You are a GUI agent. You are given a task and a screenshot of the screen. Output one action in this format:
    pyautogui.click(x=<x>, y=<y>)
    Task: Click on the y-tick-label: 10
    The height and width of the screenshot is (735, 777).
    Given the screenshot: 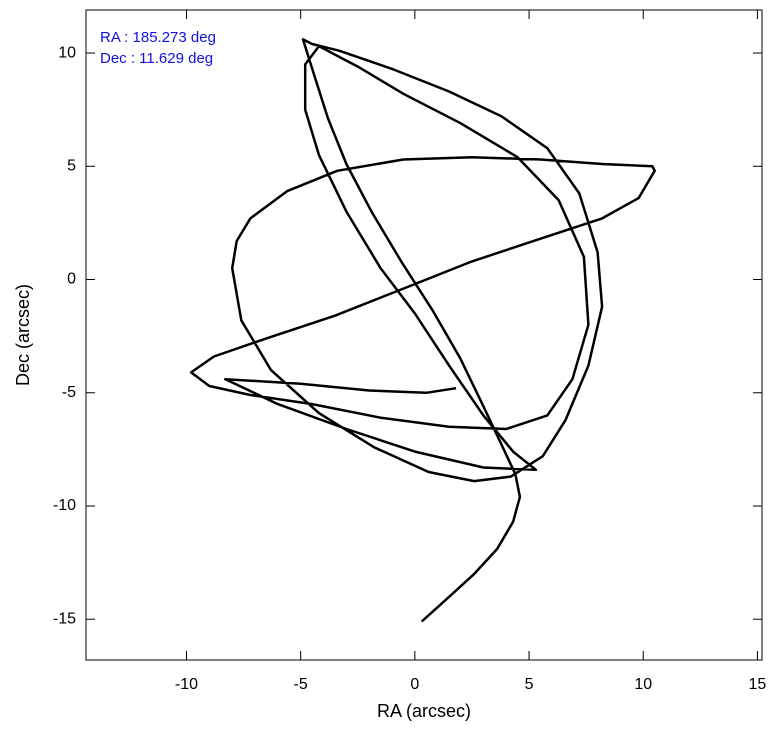 What is the action you would take?
    pyautogui.click(x=67, y=52)
    